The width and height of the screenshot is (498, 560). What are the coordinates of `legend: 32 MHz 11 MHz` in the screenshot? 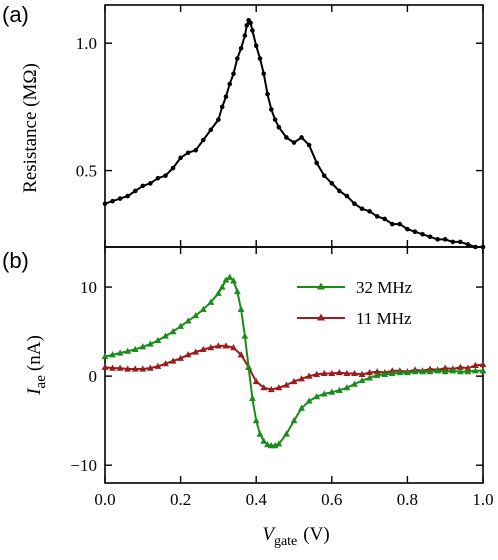 It's located at (355, 303).